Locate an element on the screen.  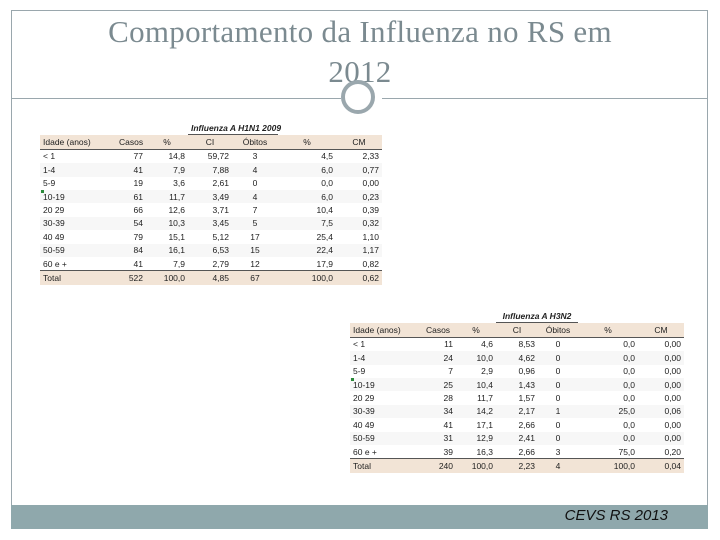
table-cell: 17 is located at coordinates (255, 237).